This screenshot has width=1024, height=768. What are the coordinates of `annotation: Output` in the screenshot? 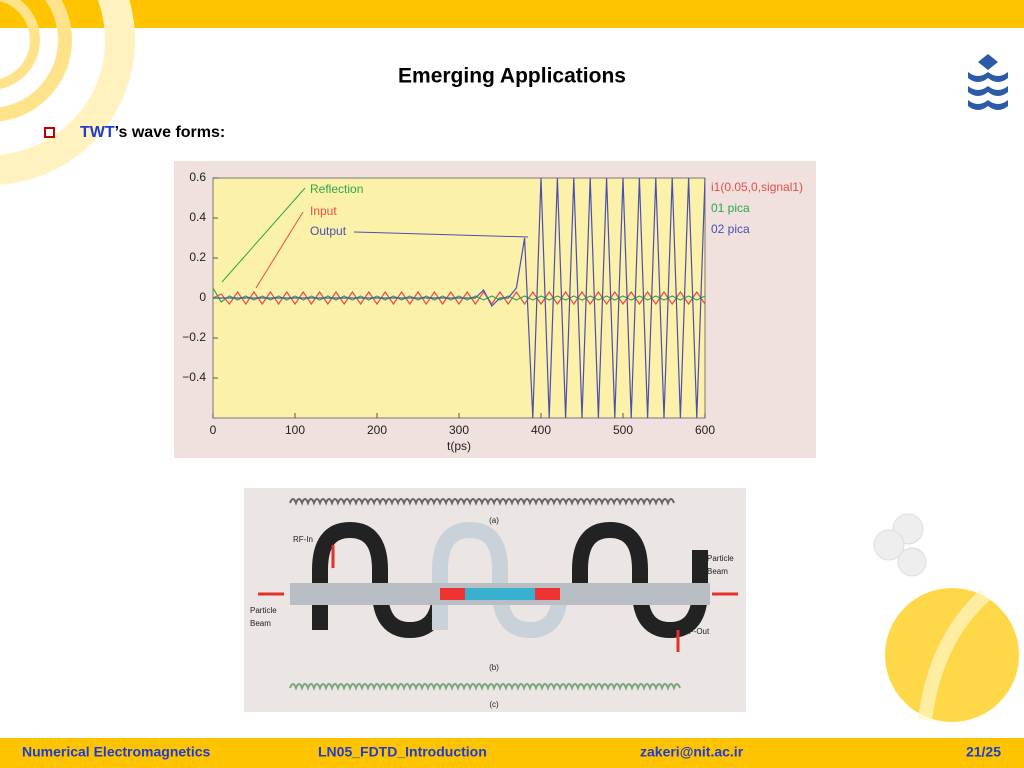 It's located at (328, 231).